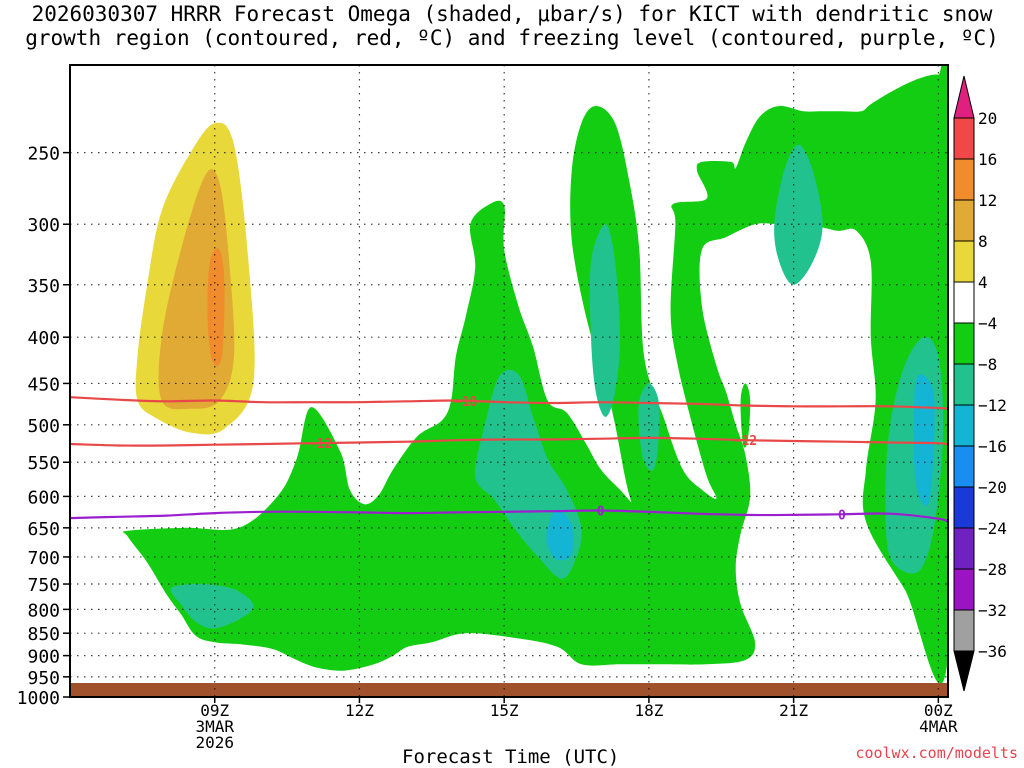 Image resolution: width=1024 pixels, height=768 pixels. Describe the element at coordinates (466, 402) in the screenshot. I see `contour-label: −18` at that location.